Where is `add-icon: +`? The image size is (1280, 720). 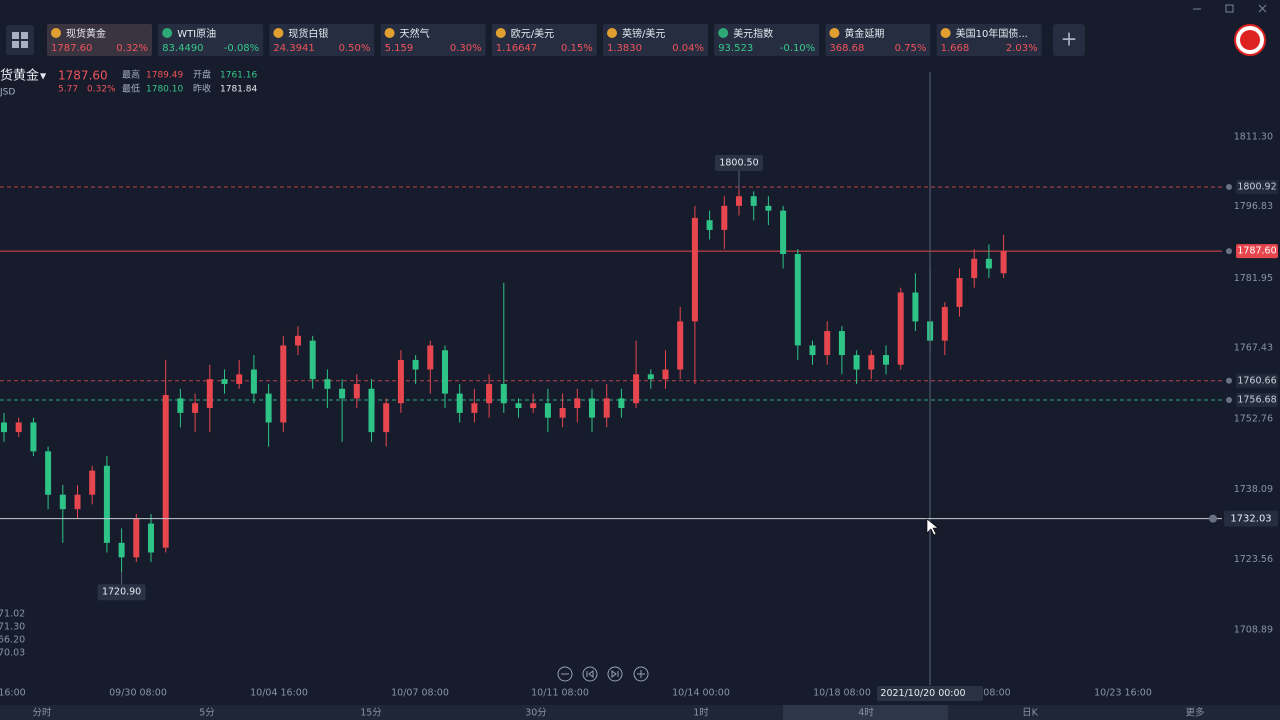 add-icon: + is located at coordinates (1069, 39).